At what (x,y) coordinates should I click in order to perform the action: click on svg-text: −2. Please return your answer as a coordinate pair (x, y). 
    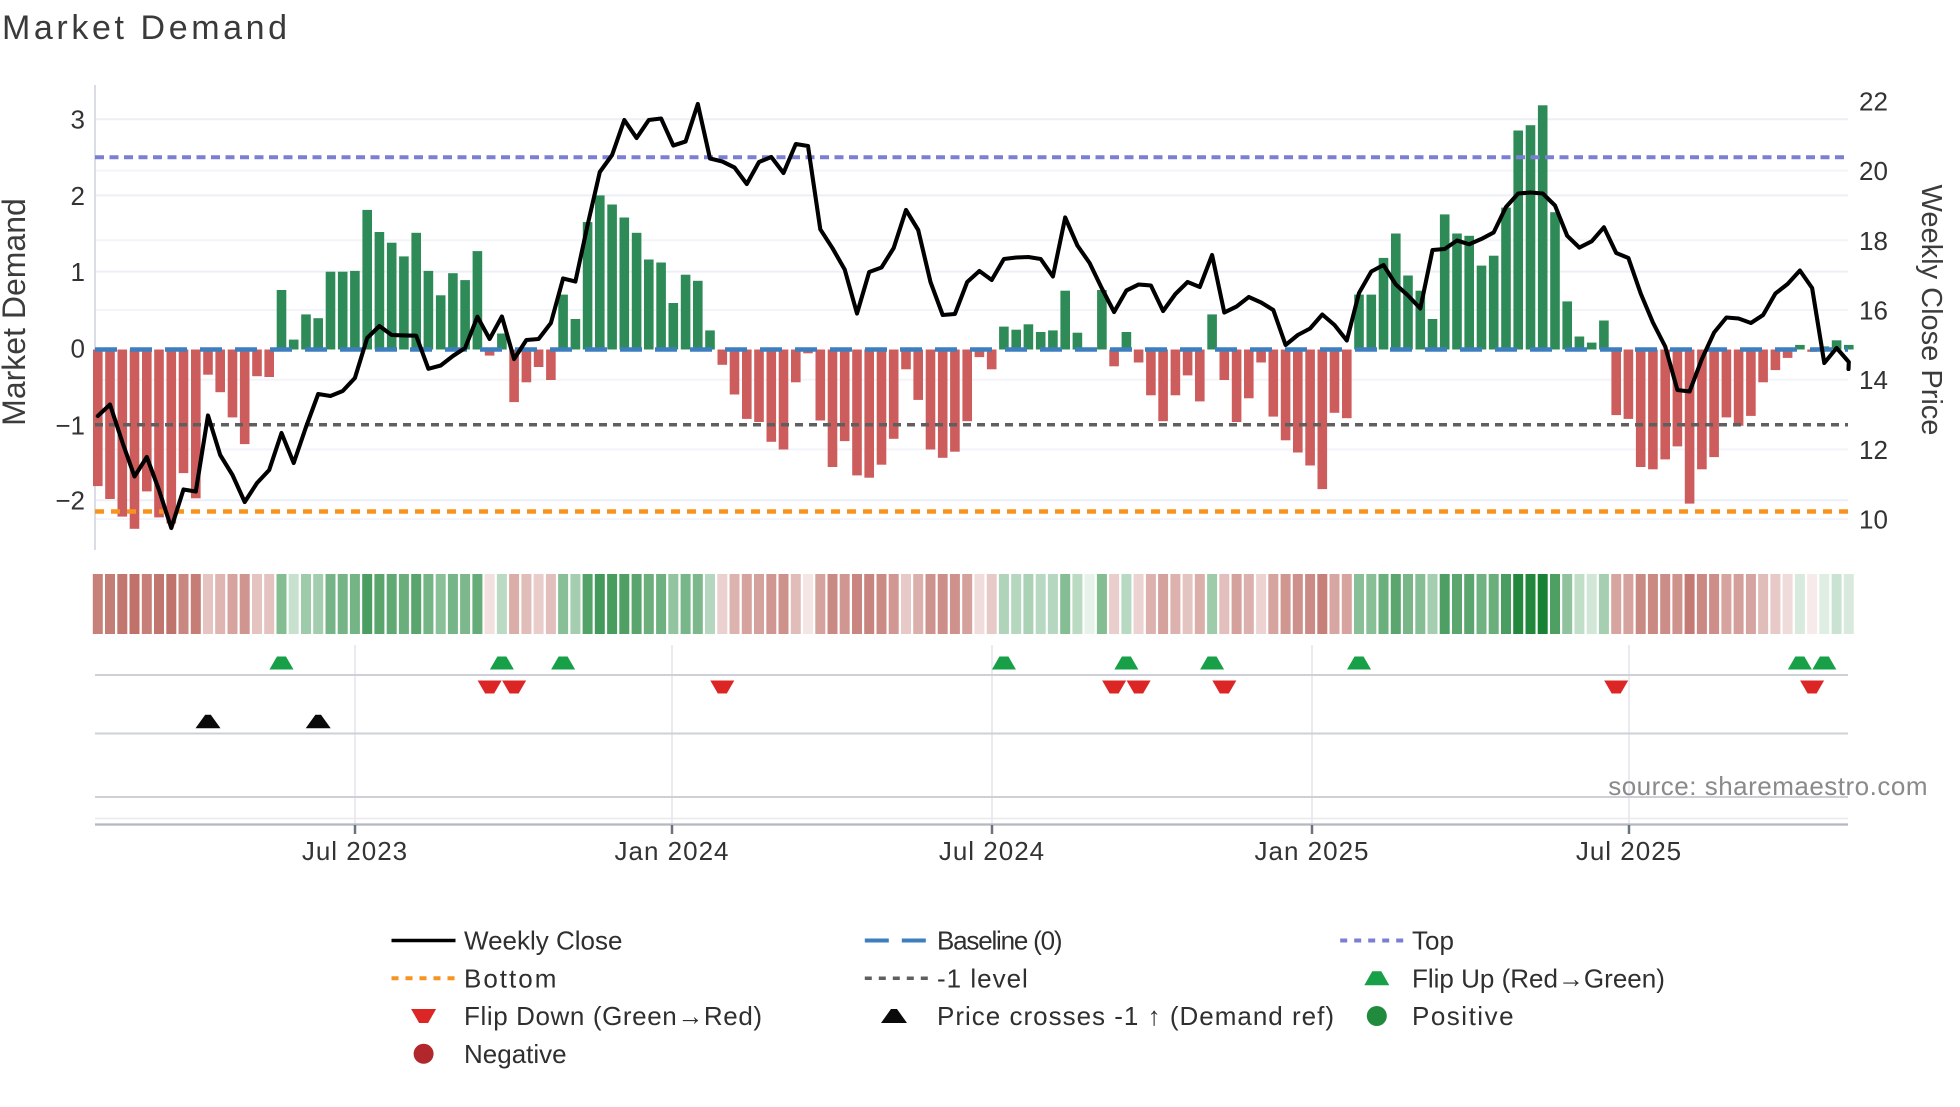
    Looking at the image, I should click on (70, 501).